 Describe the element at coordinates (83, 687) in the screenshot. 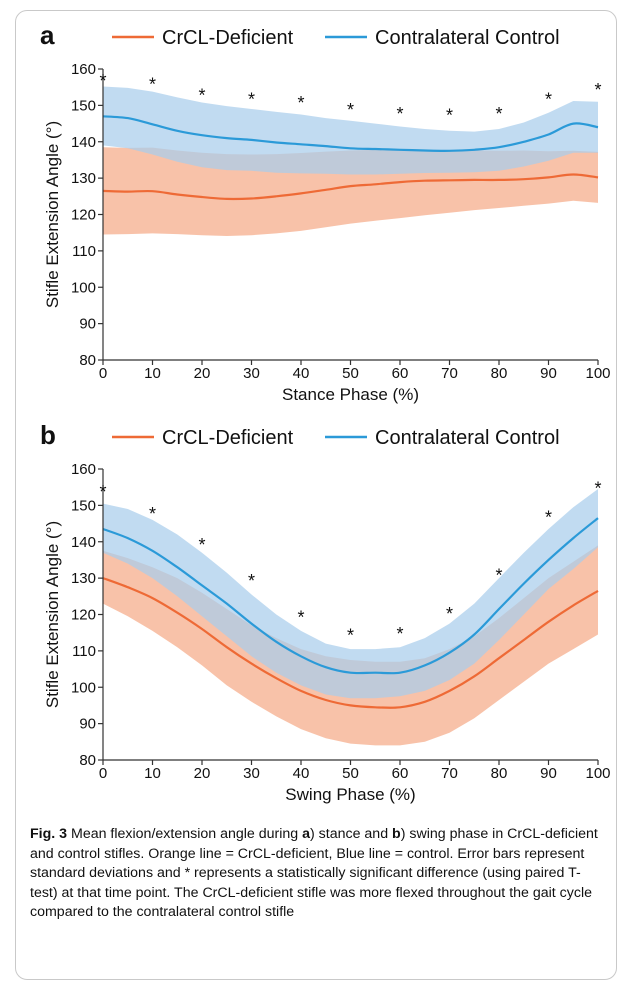

I see `panel-b-y-tick-label: 100` at that location.